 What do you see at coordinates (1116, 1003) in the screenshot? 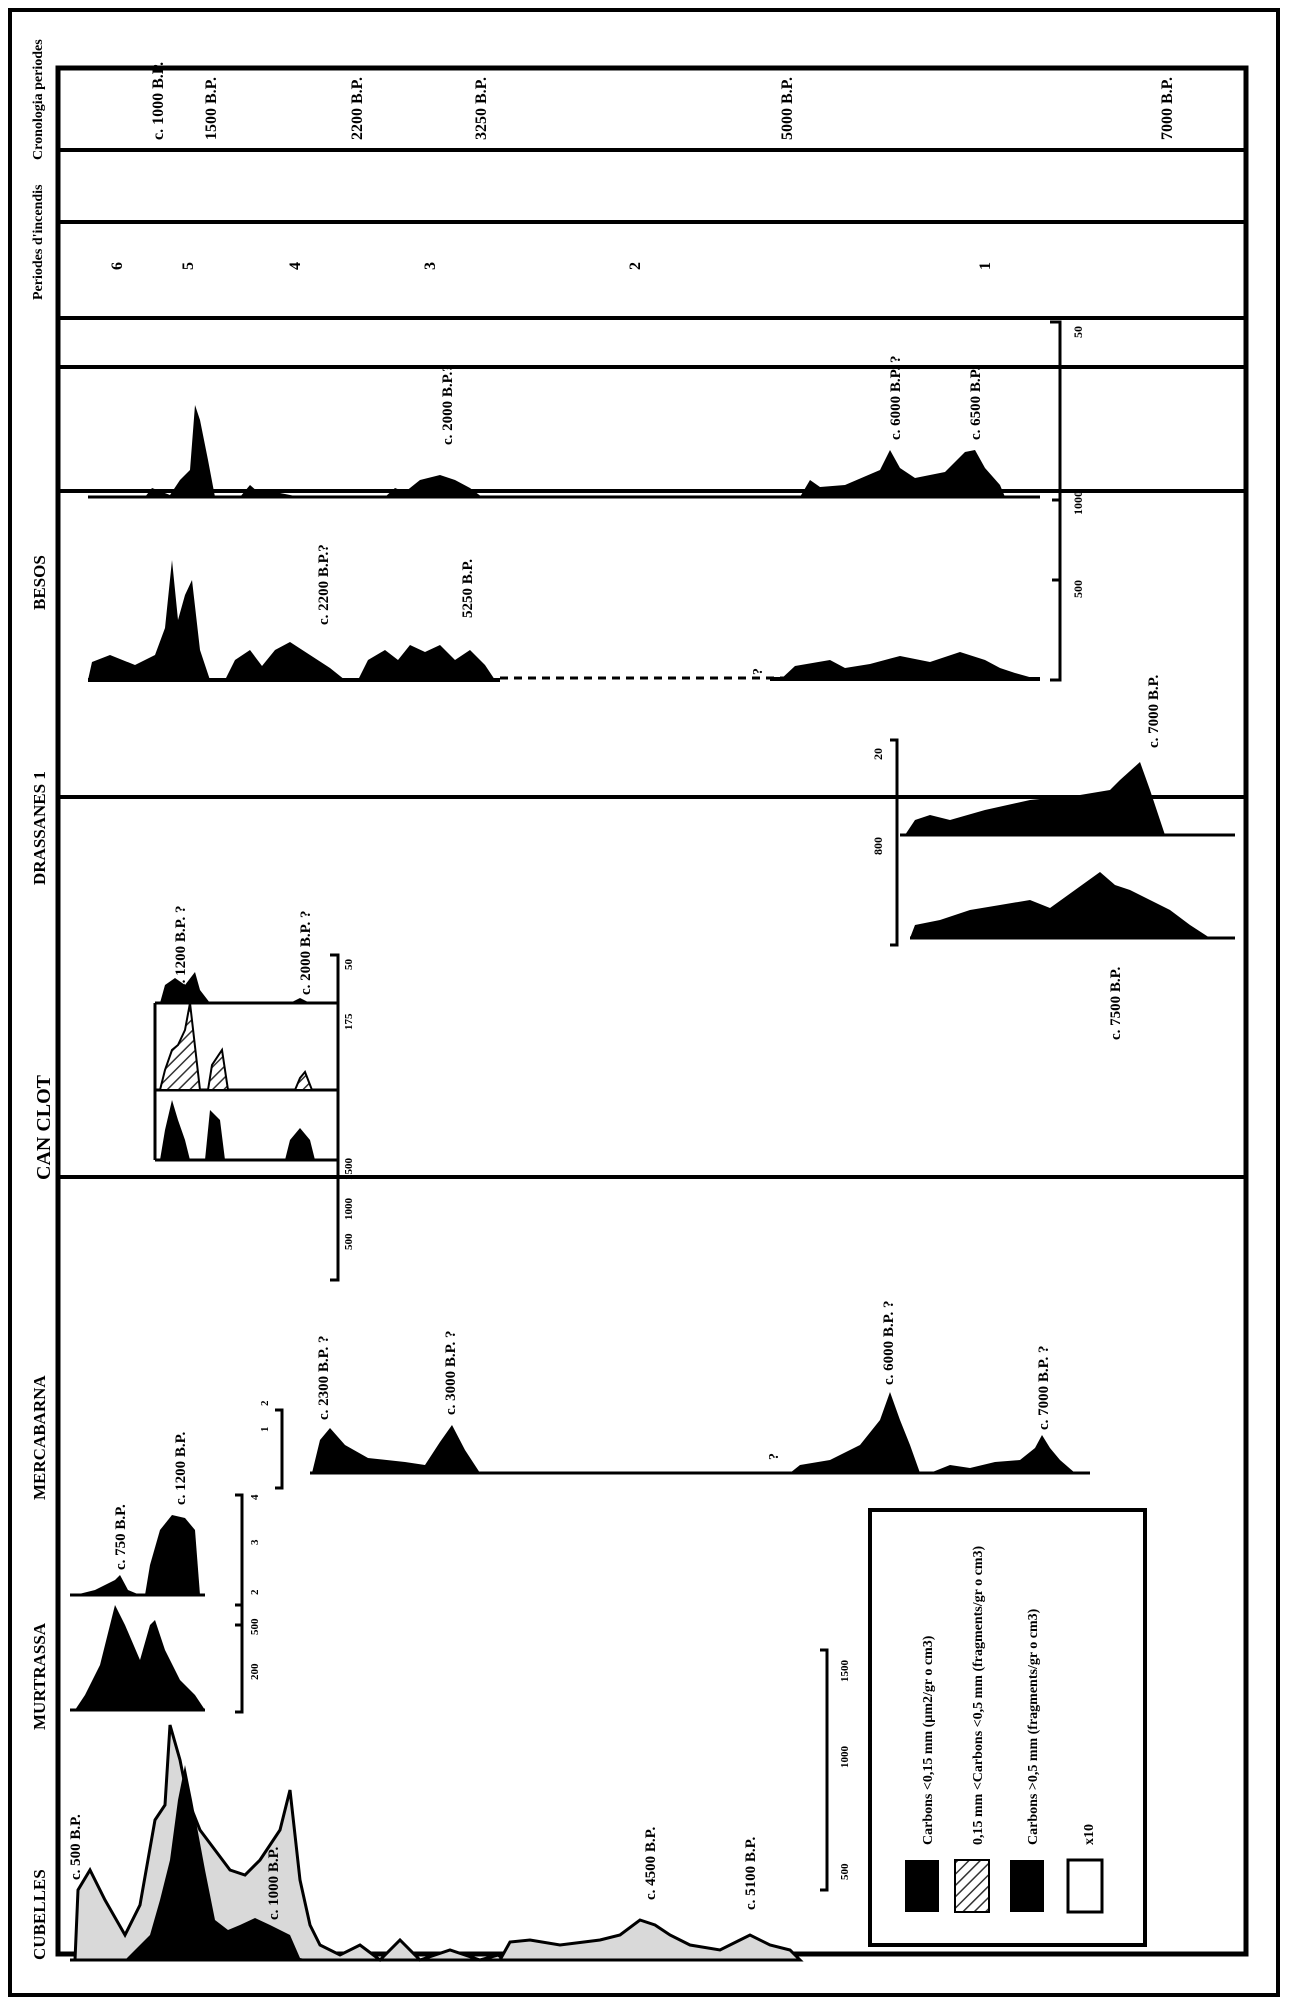
I see `drassanes-annot: c. 7500 B.P.` at bounding box center [1116, 1003].